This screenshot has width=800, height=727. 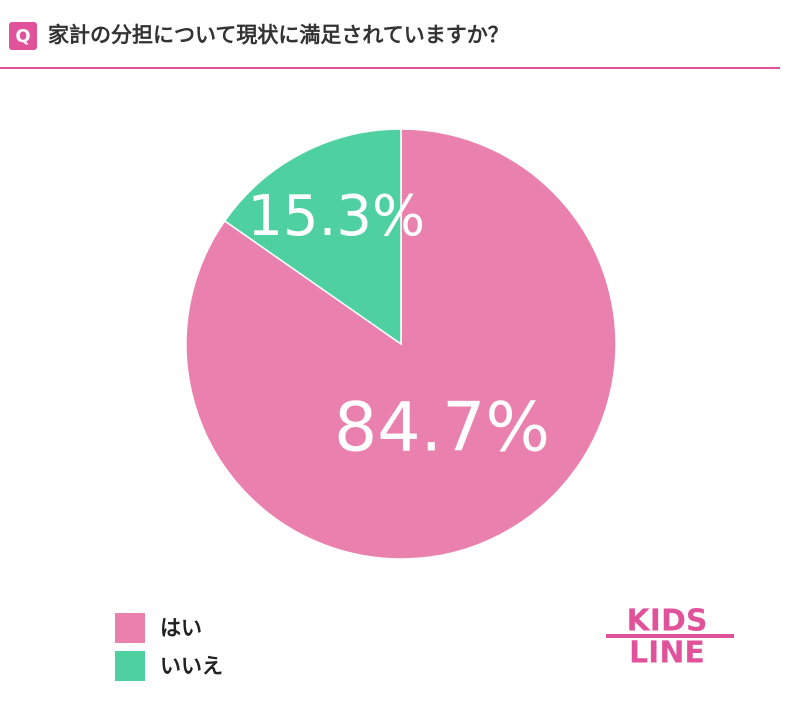 What do you see at coordinates (336, 216) in the screenshot?
I see `value-label: 15.3%` at bounding box center [336, 216].